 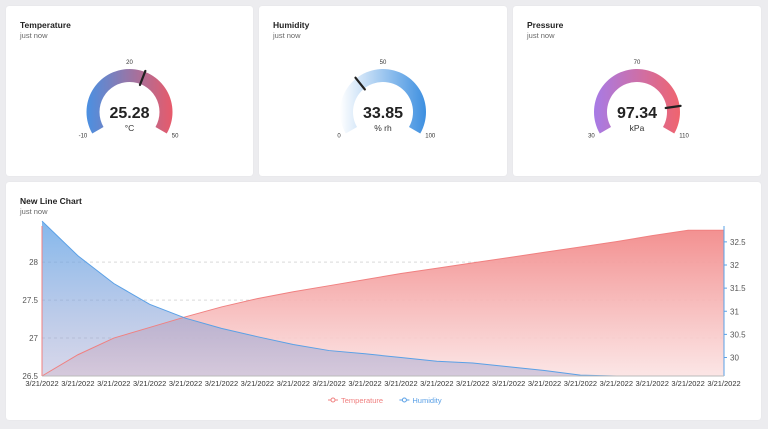 I want to click on gauge-card-temperature: Temperature just now 25.28 °C -10 50 20, so click(x=129, y=91).